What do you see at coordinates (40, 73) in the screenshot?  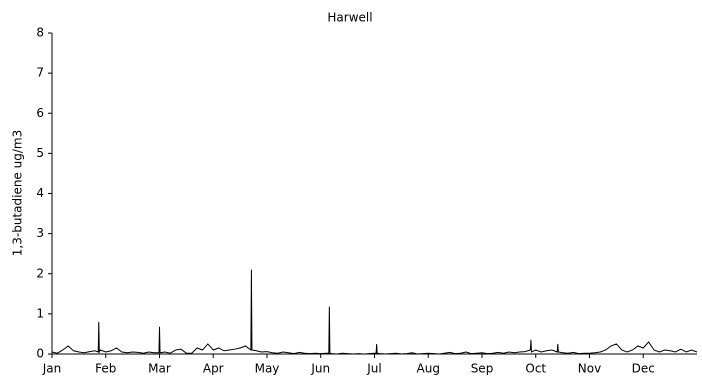 I see `y-tick-label: 7` at bounding box center [40, 73].